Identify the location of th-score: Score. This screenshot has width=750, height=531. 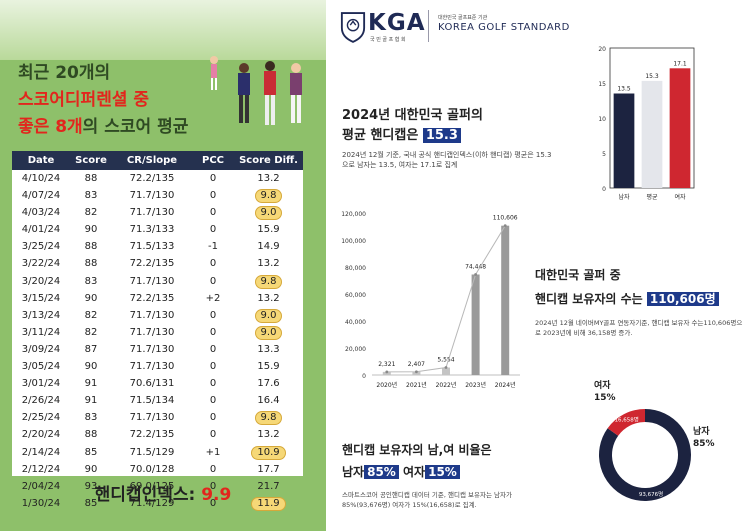
(91, 160).